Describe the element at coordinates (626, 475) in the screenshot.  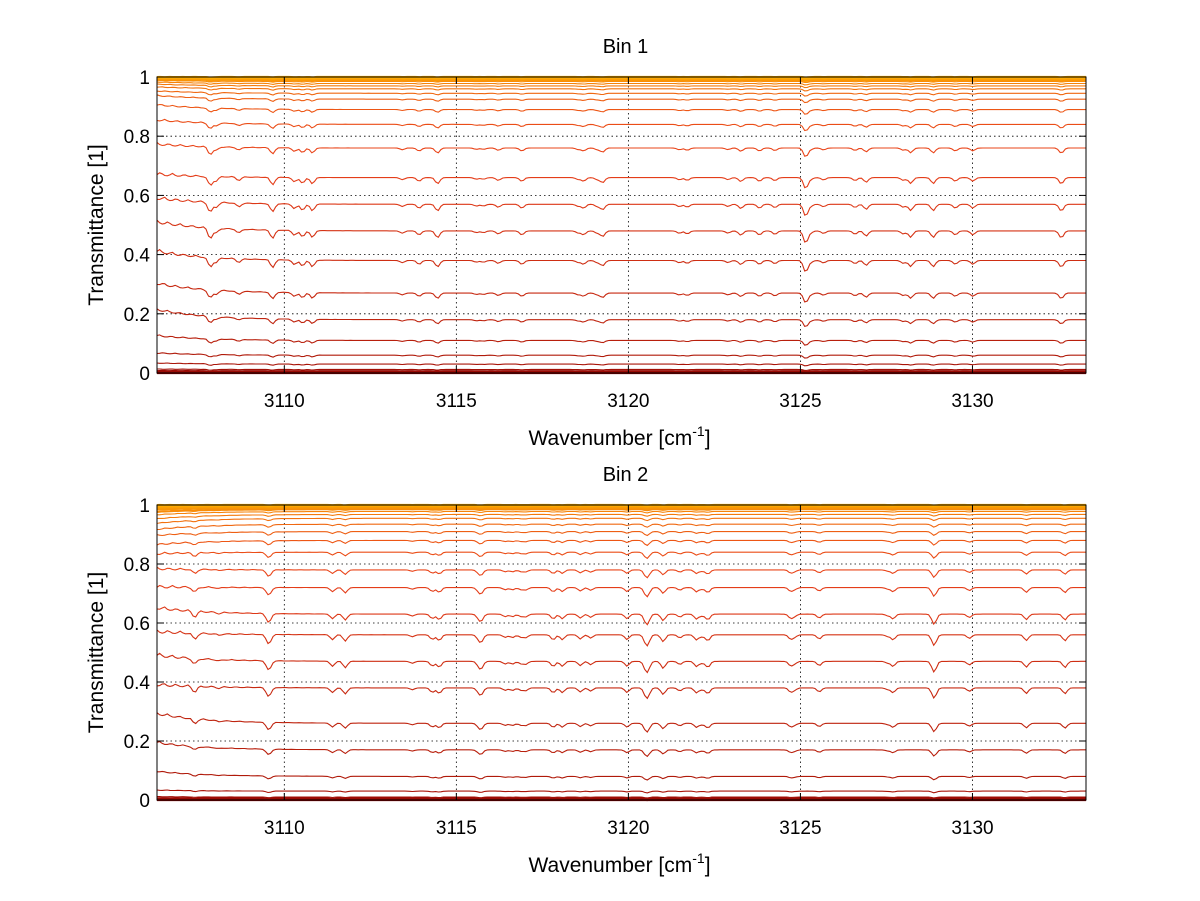
I see `chart-title: Bin 2` at that location.